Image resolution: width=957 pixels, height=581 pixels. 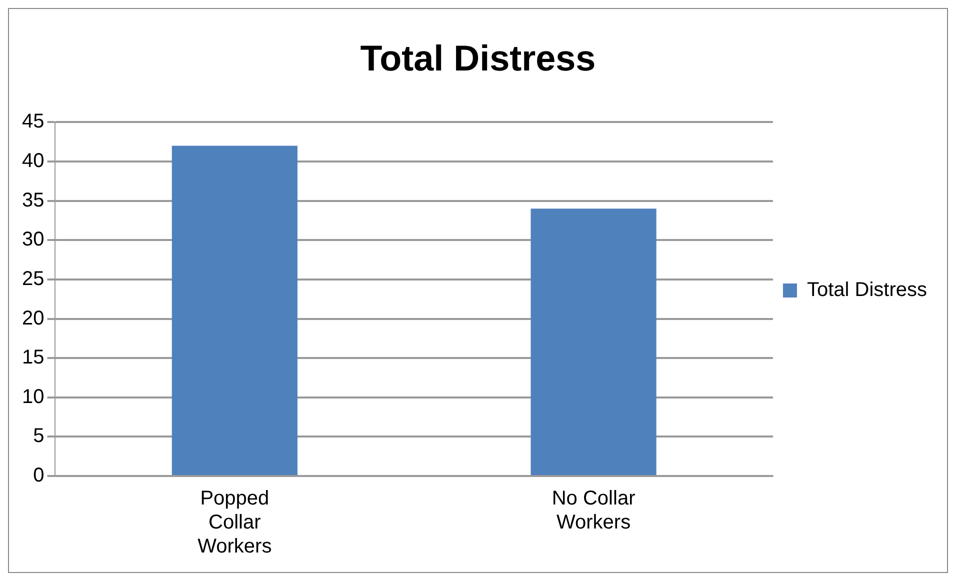 What do you see at coordinates (478, 58) in the screenshot?
I see `chart-title: Total Distress` at bounding box center [478, 58].